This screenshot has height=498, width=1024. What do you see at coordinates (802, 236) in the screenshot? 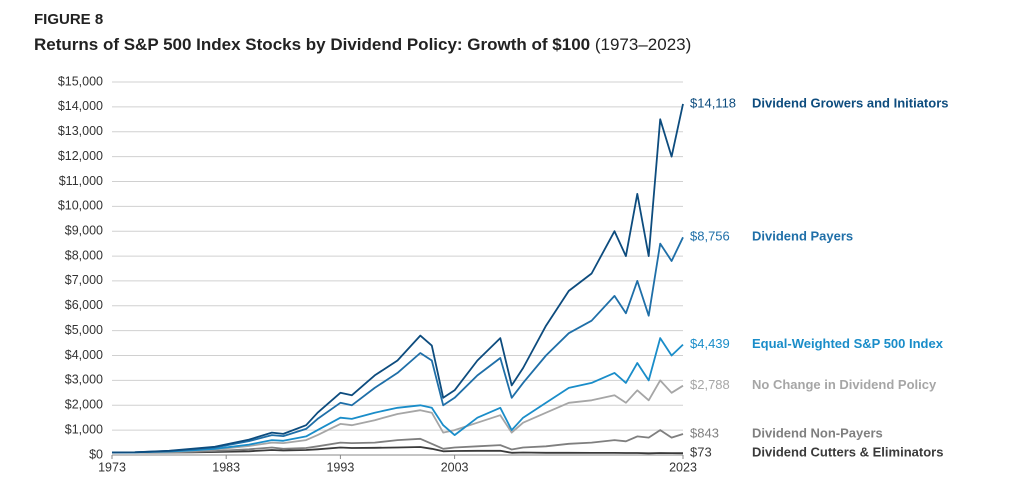
I see `series-name: Dividend Payers` at bounding box center [802, 236].